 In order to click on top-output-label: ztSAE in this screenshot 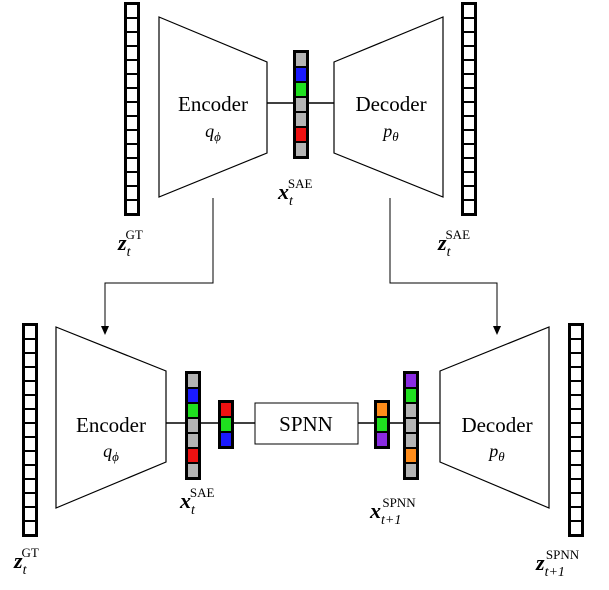, I will do `click(453, 243)`.